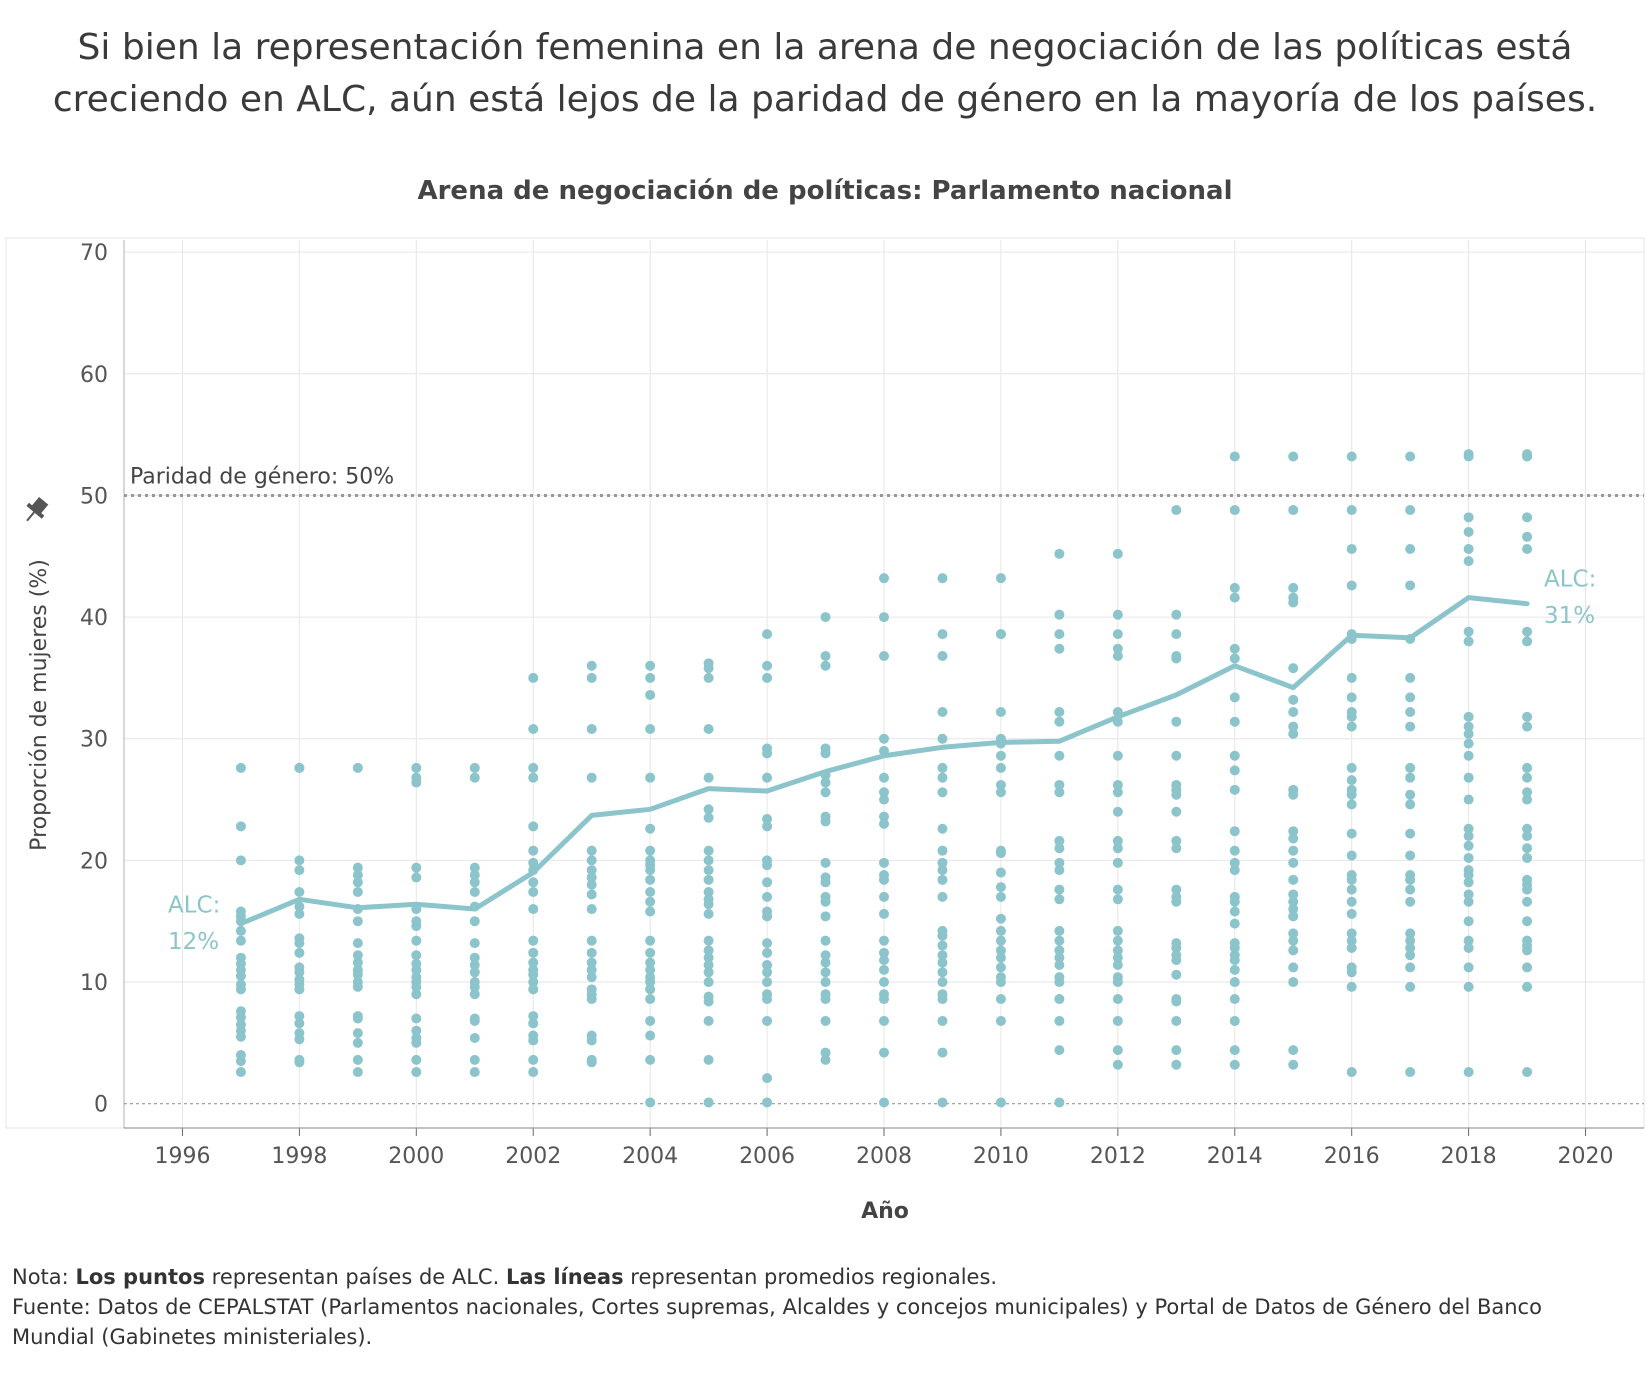 This screenshot has width=1650, height=1386. I want to click on y-axis-title: Proporción de mujeres (%), so click(39, 705).